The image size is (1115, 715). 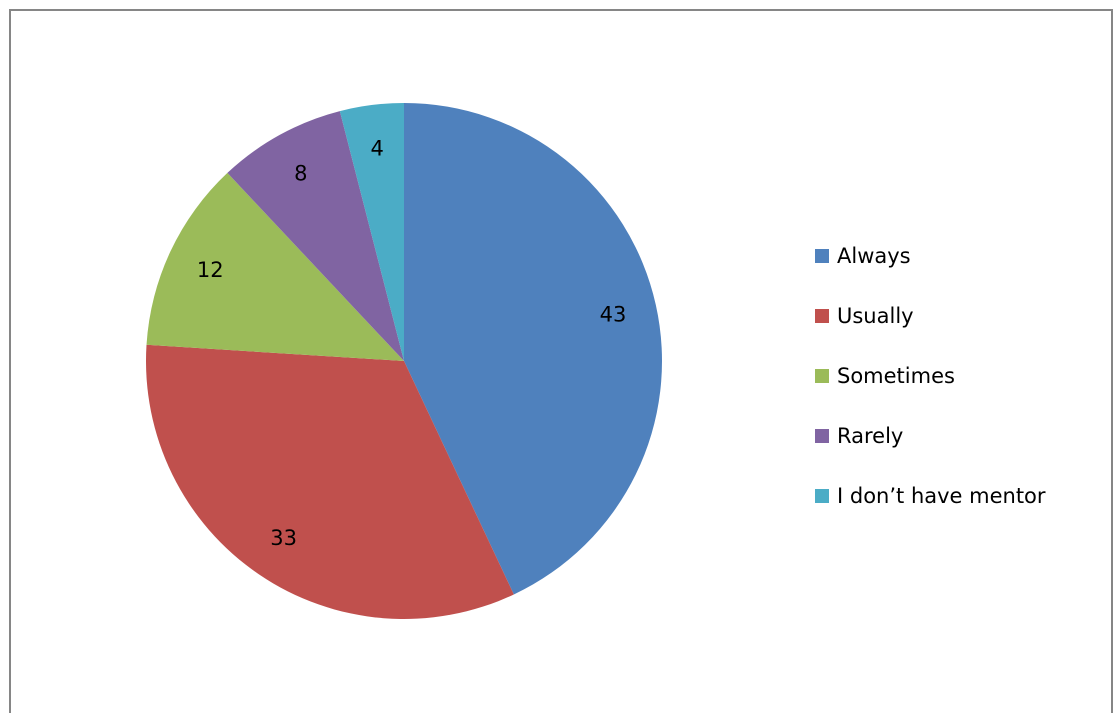 What do you see at coordinates (371, 232) in the screenshot?
I see `pie-slice-i-don-t-have-mentor` at bounding box center [371, 232].